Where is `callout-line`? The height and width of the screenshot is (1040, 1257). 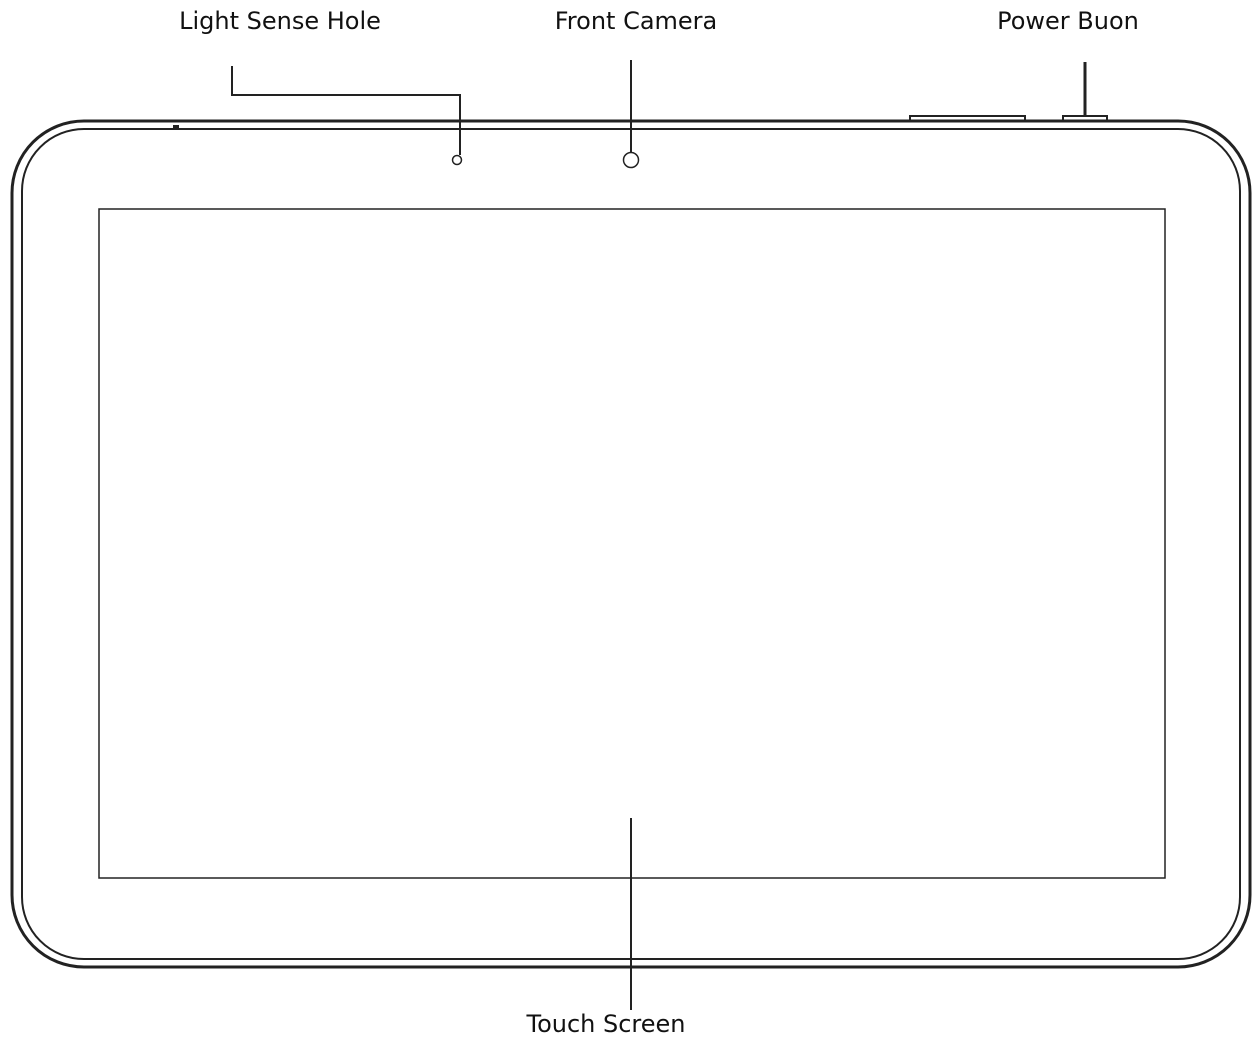 callout-line is located at coordinates (346, 110).